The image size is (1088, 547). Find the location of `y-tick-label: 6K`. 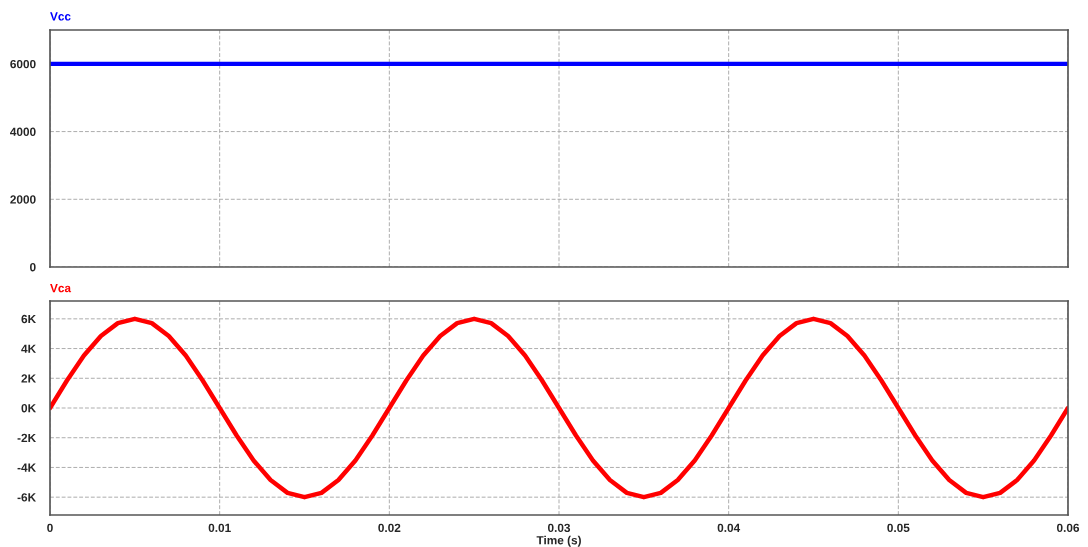

y-tick-label: 6K is located at coordinates (28, 319).